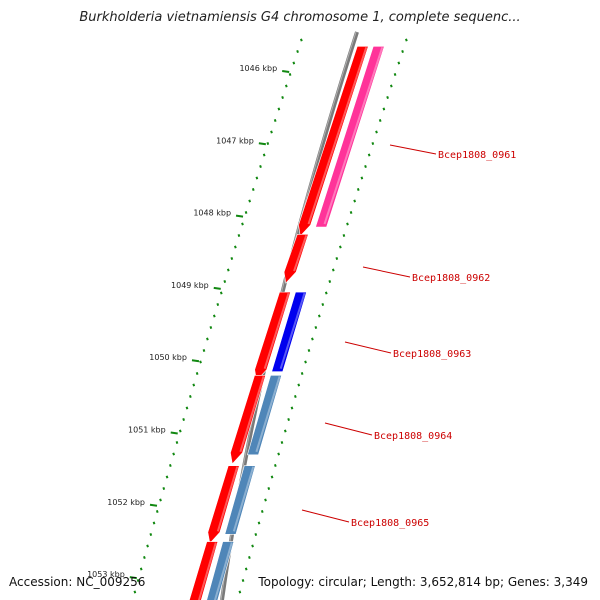 Image resolution: width=600 pixels, height=600 pixels. What do you see at coordinates (432, 354) in the screenshot?
I see `gene-label: Bcep1808_0963` at bounding box center [432, 354].